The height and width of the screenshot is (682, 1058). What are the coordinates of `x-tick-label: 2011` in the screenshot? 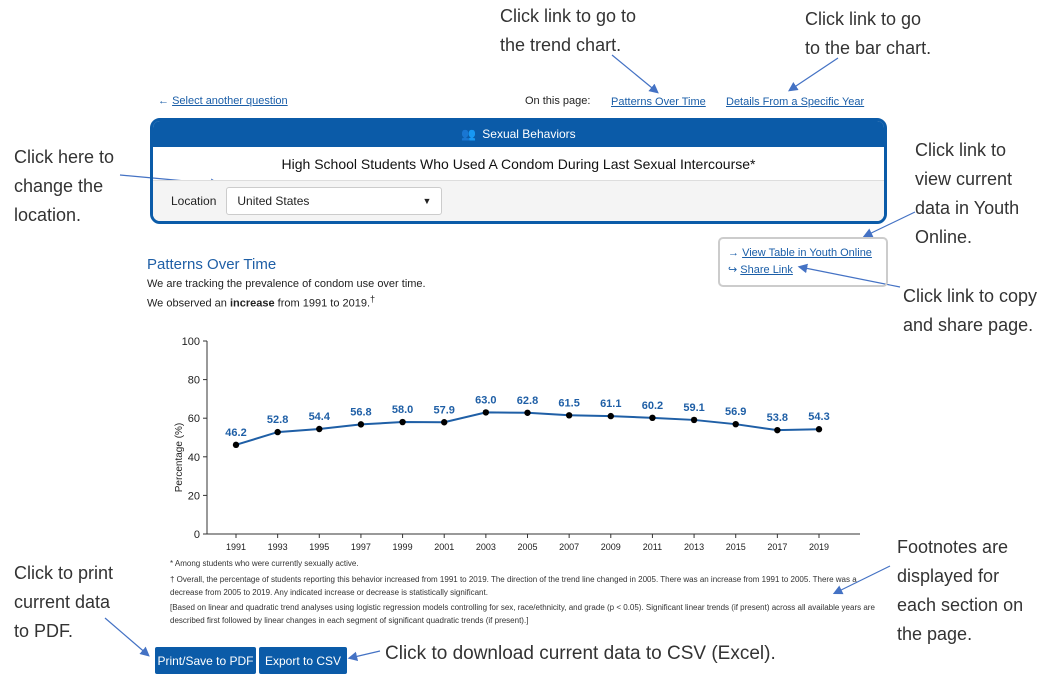 It's located at (652, 547).